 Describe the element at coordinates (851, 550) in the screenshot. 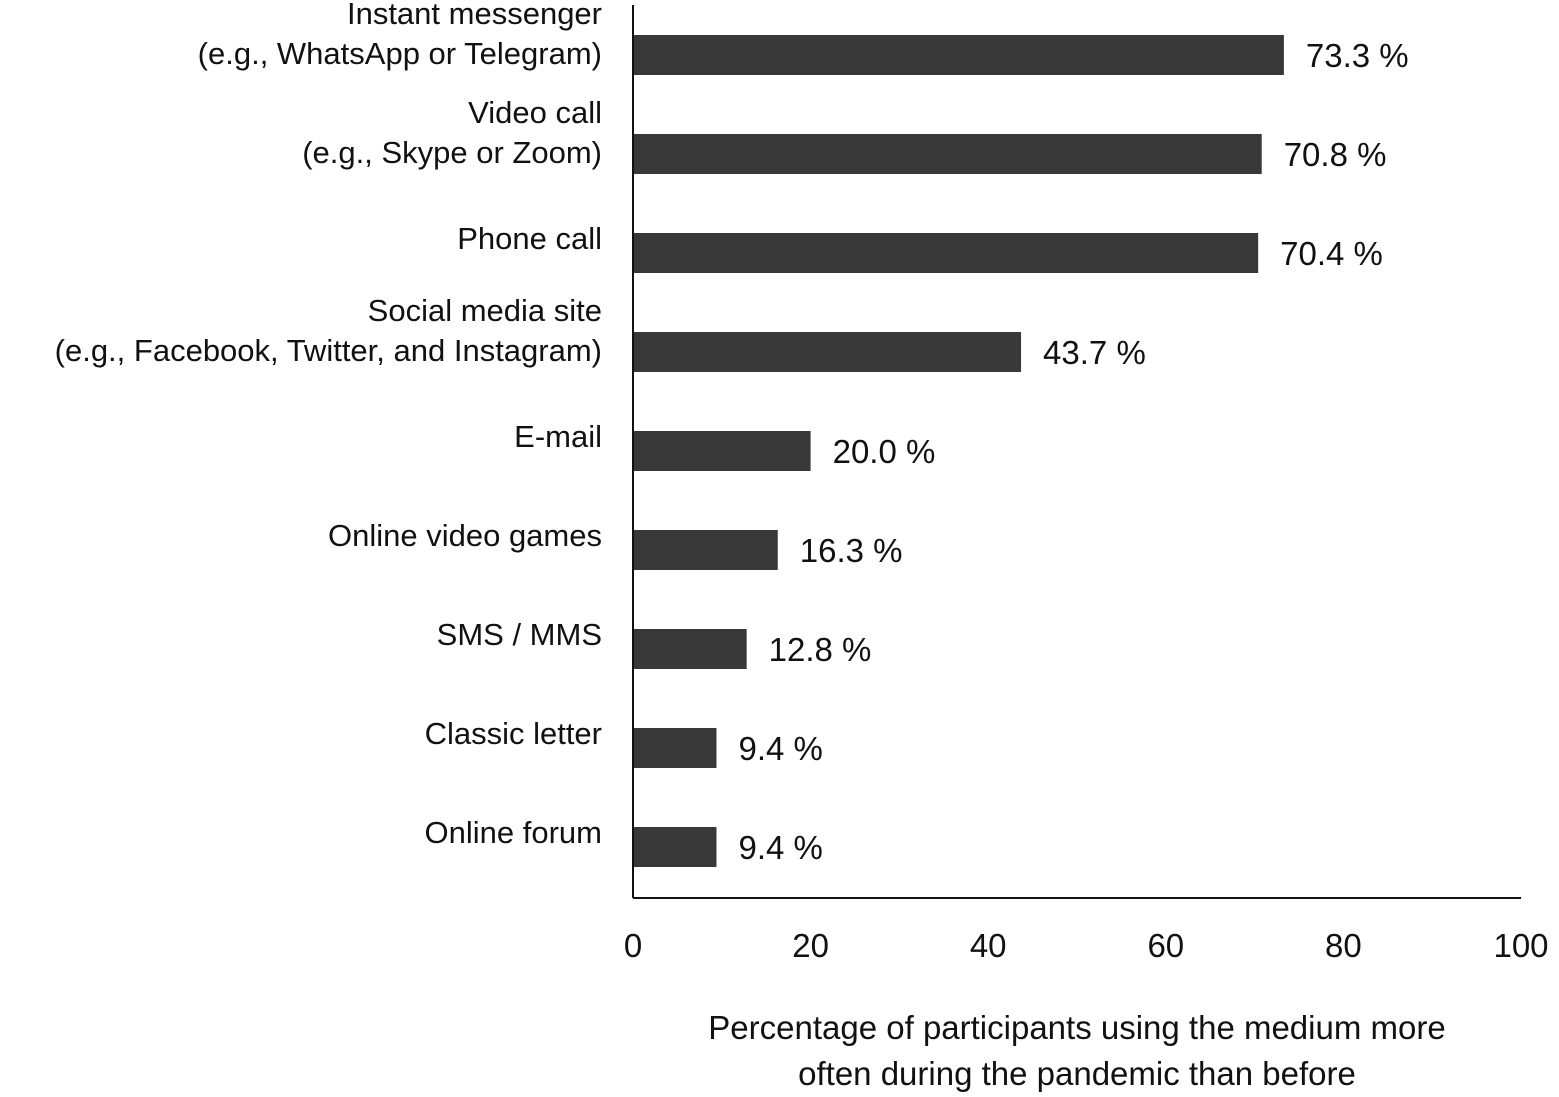

I see `value-label-5: 16.3 %` at that location.